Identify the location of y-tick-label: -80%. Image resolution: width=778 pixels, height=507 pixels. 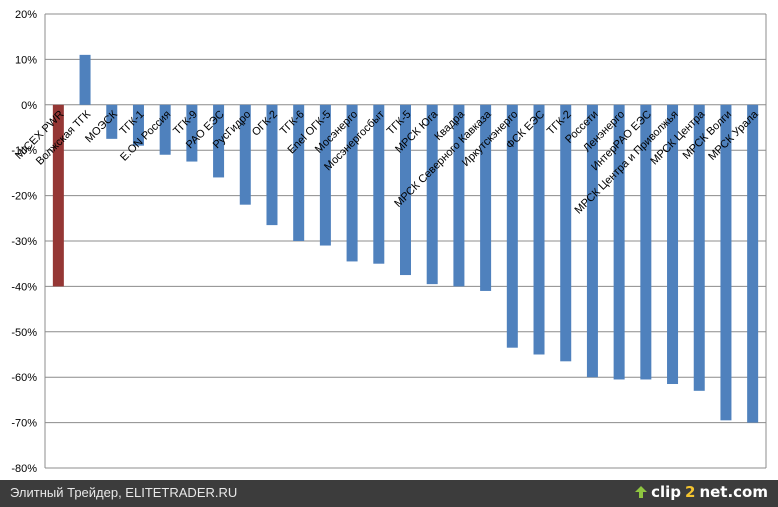
(24, 469).